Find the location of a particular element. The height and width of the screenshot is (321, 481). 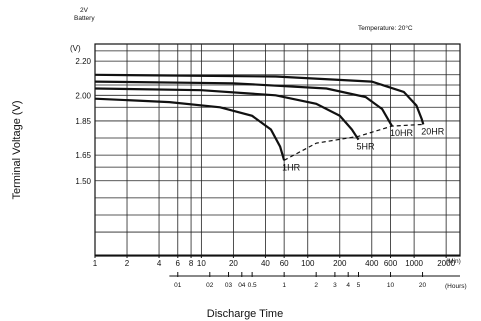

temperature-label: Temperature: 20°C is located at coordinates (385, 28).